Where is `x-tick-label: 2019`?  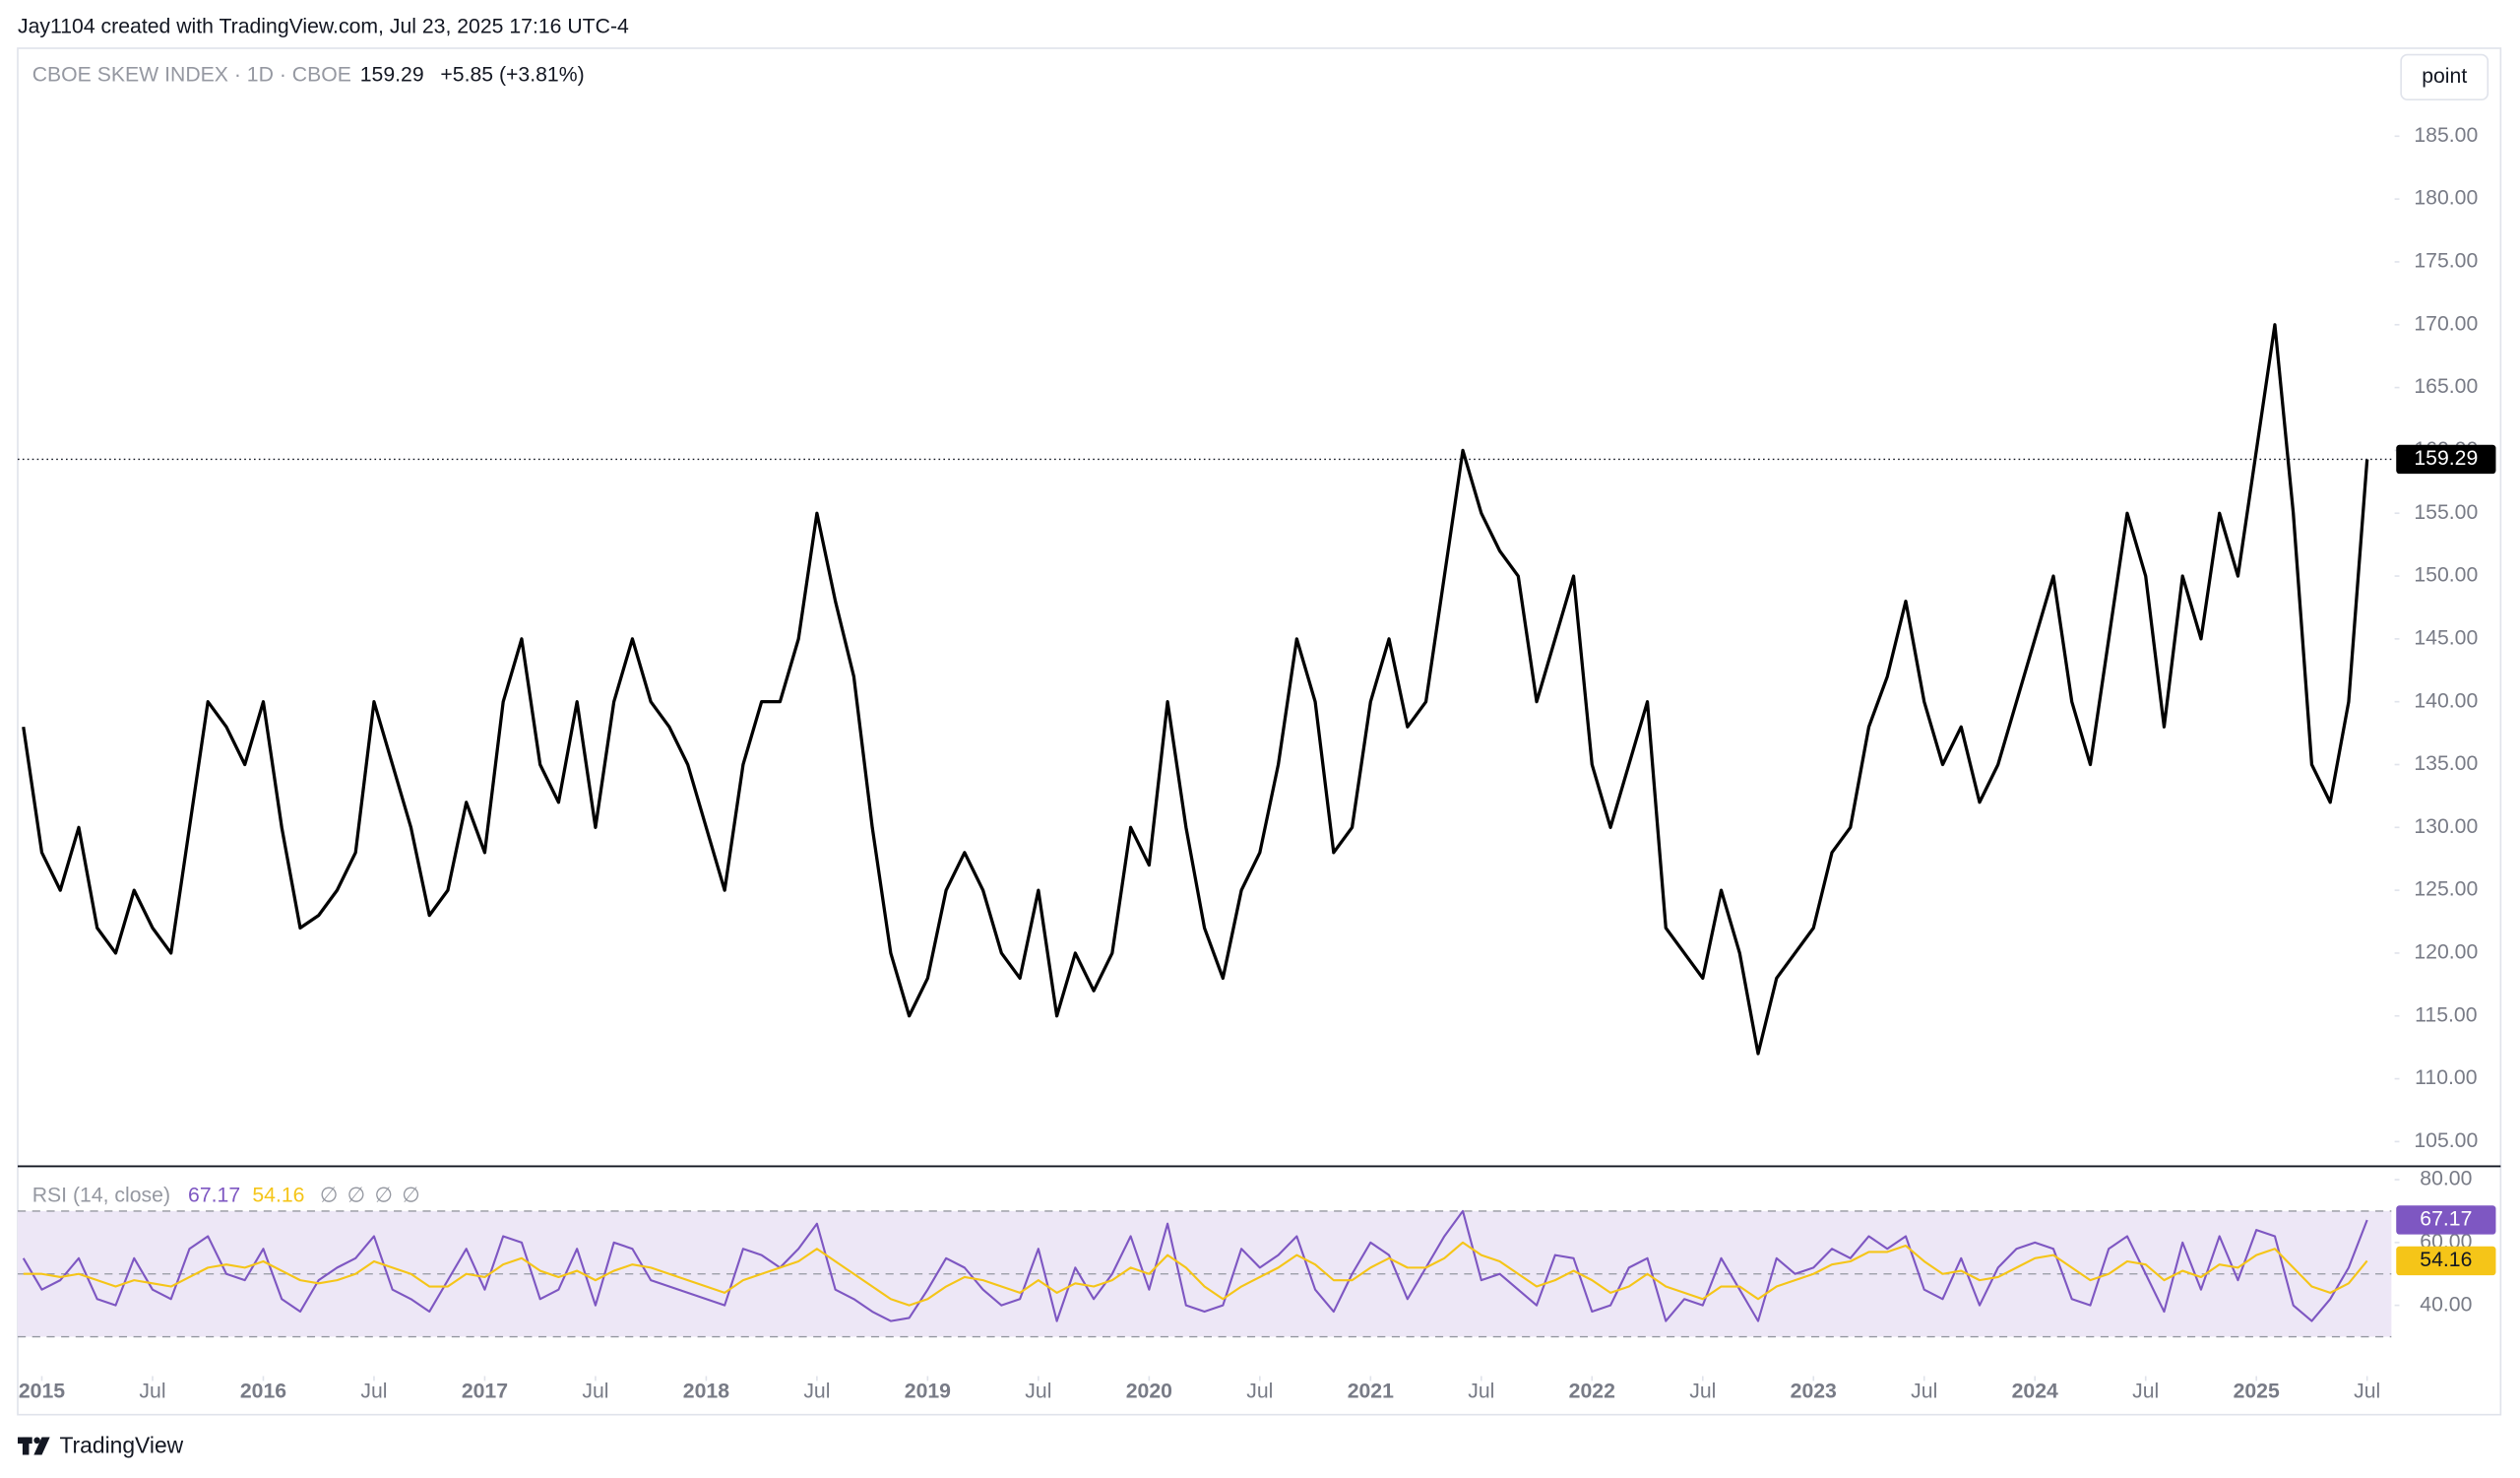
x-tick-label: 2019 is located at coordinates (928, 1391).